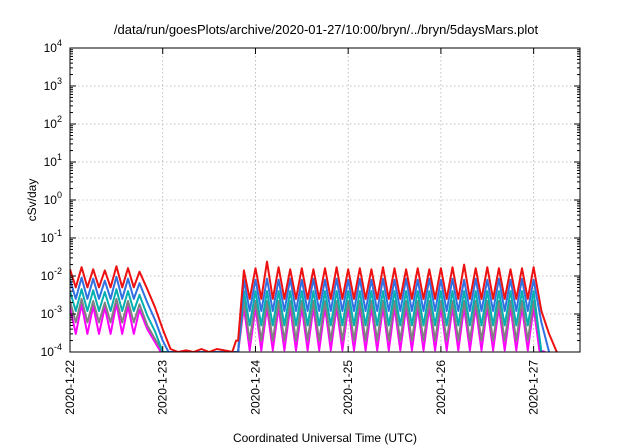  I want to click on x-tick-label: 2020-1-24, so click(255, 387).